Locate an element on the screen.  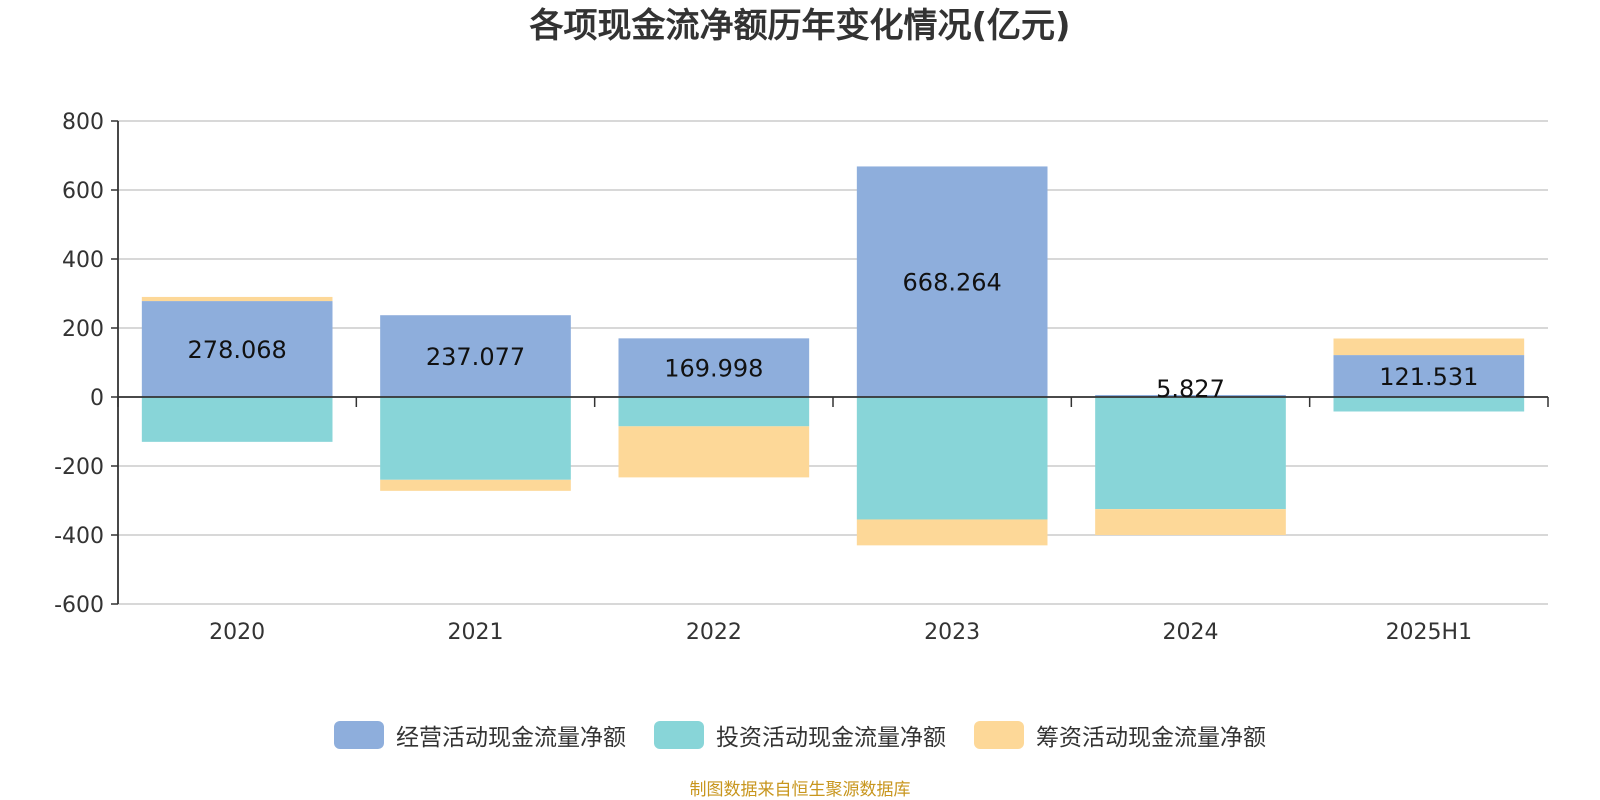
legend-swatch-investing is located at coordinates (679, 735).